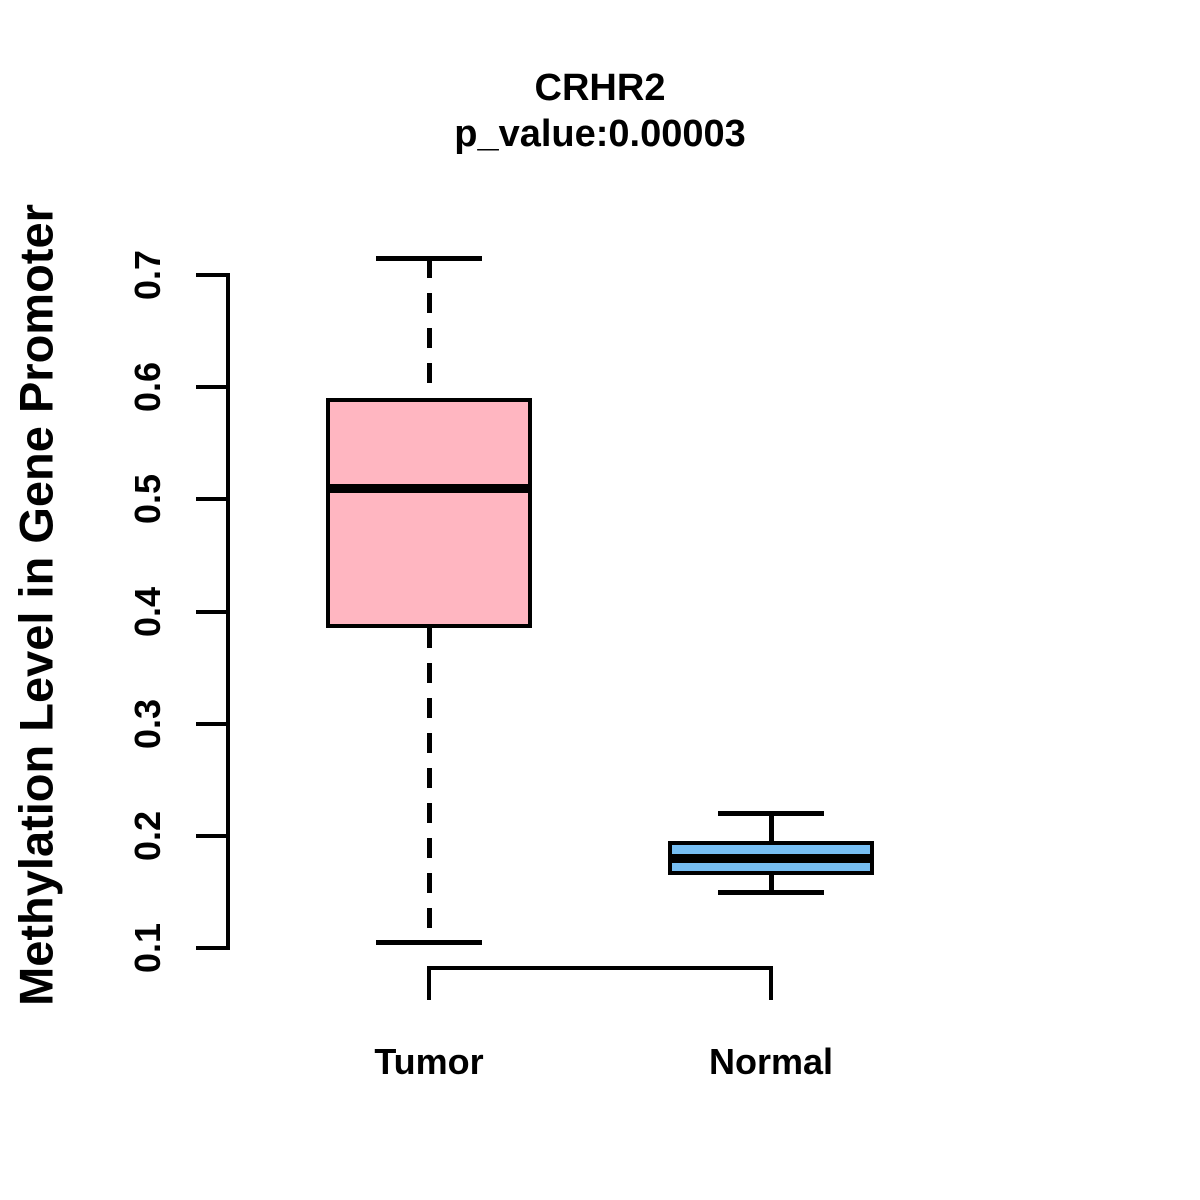 This screenshot has width=1200, height=1200. Describe the element at coordinates (147, 723) in the screenshot. I see `y-tick-label: 0.3` at that location.